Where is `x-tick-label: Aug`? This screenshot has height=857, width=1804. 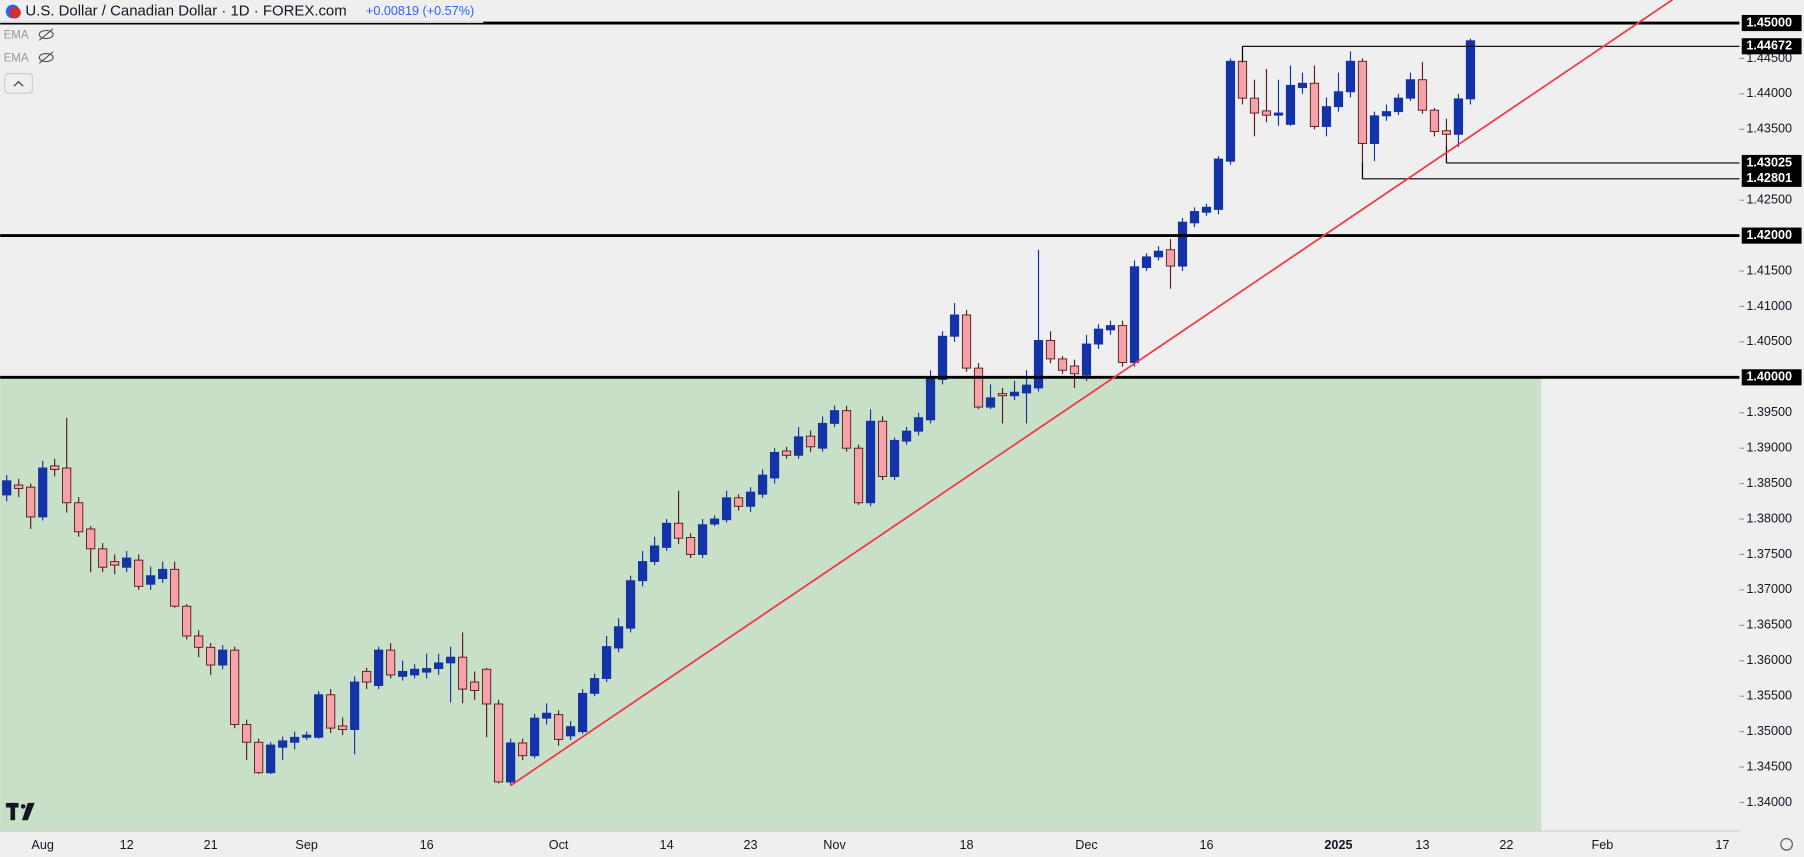
x-tick-label: Aug is located at coordinates (42, 845).